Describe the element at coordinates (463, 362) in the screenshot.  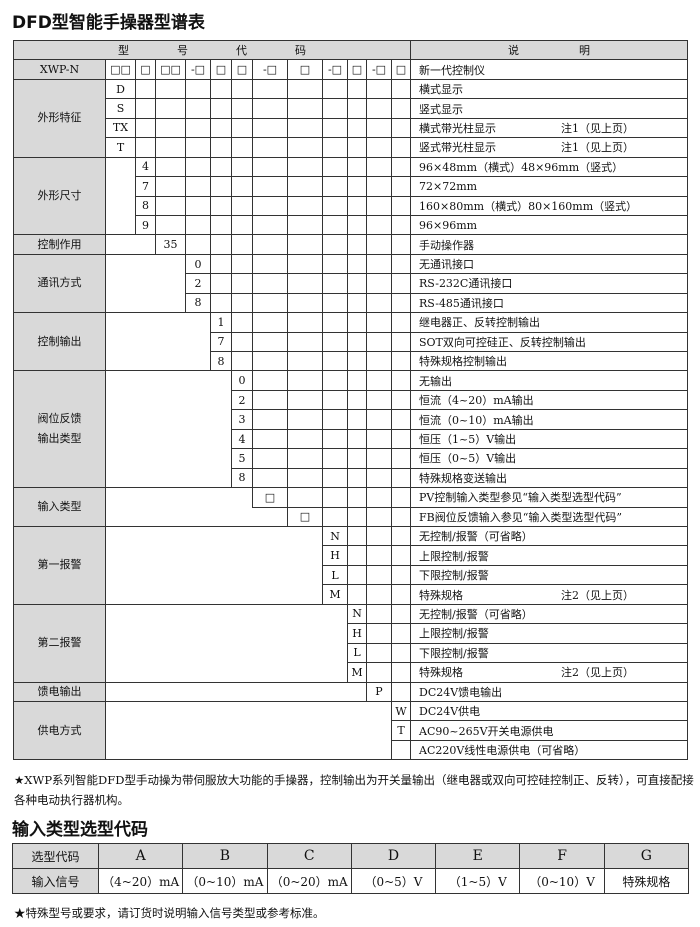
I see `option-desc-text: 特殊规格控制输出` at that location.